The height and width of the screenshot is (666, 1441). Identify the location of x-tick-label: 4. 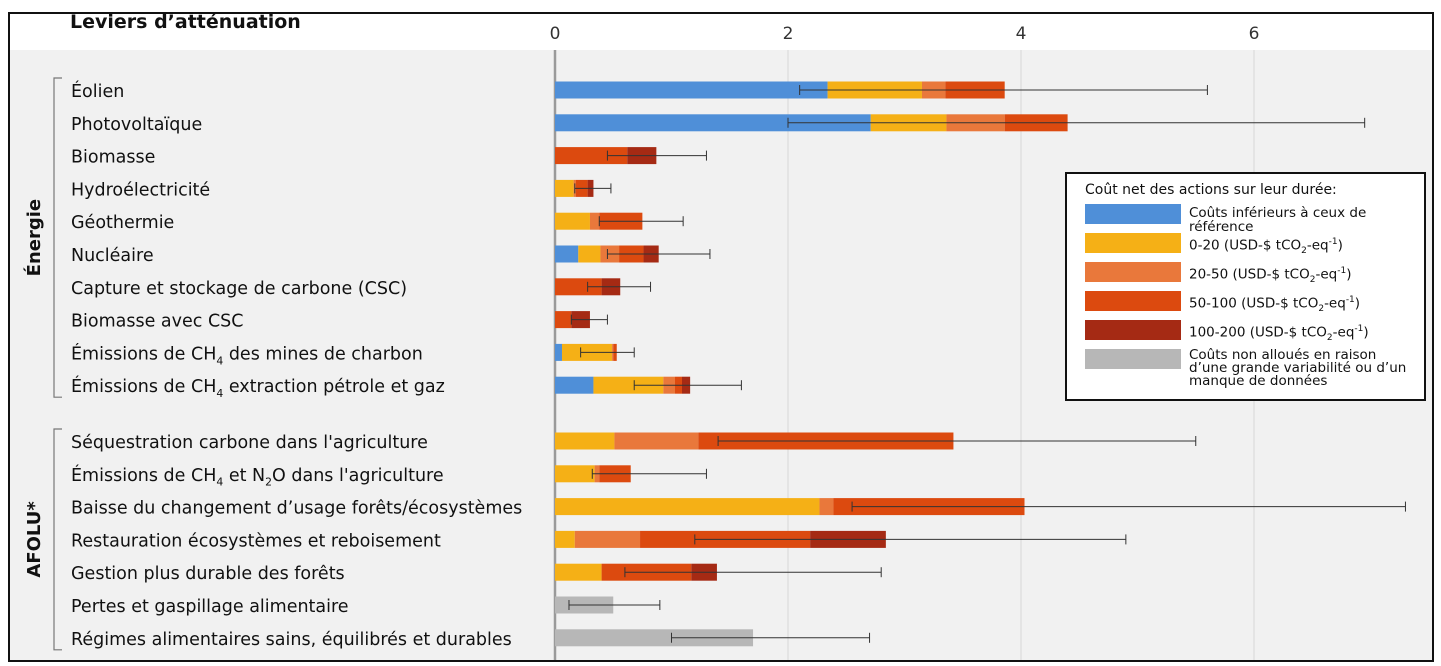
(1021, 34).